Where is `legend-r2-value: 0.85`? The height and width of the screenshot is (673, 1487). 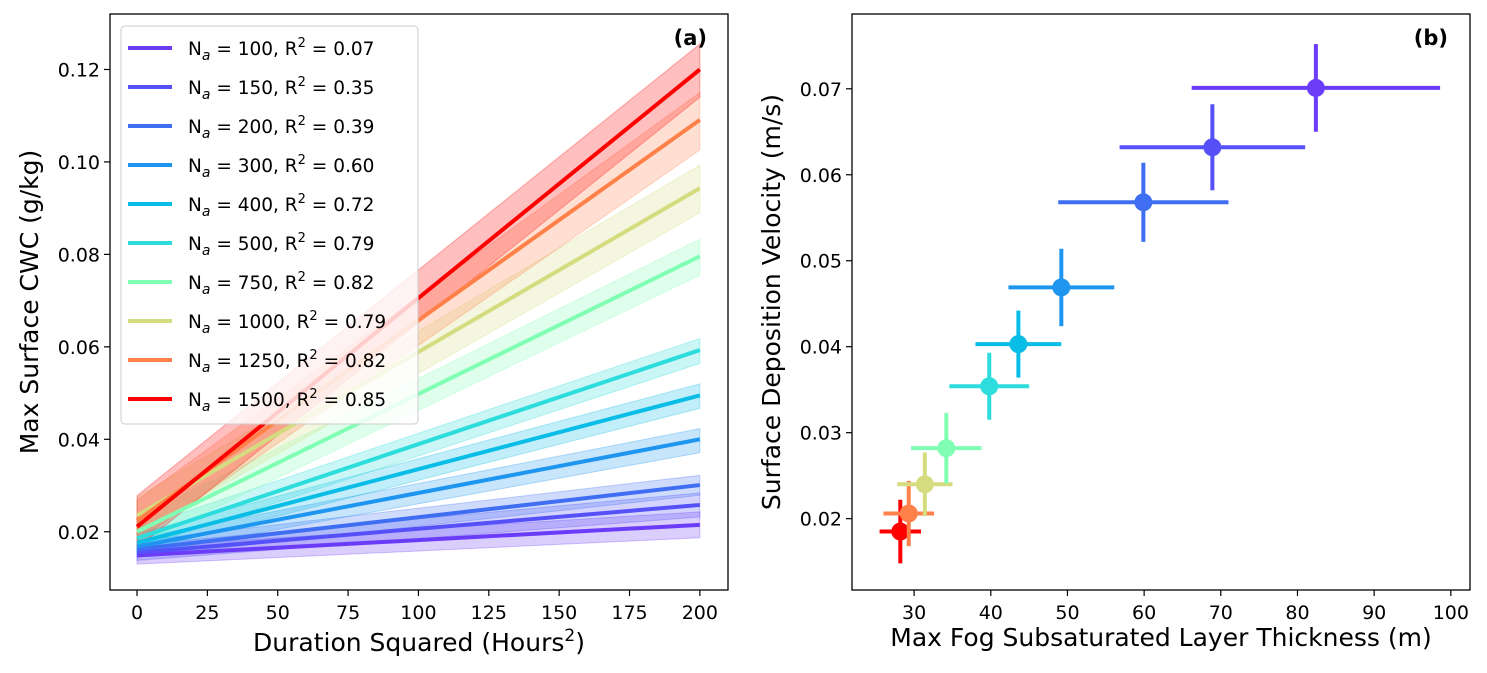
legend-r2-value: 0.85 is located at coordinates (365, 400).